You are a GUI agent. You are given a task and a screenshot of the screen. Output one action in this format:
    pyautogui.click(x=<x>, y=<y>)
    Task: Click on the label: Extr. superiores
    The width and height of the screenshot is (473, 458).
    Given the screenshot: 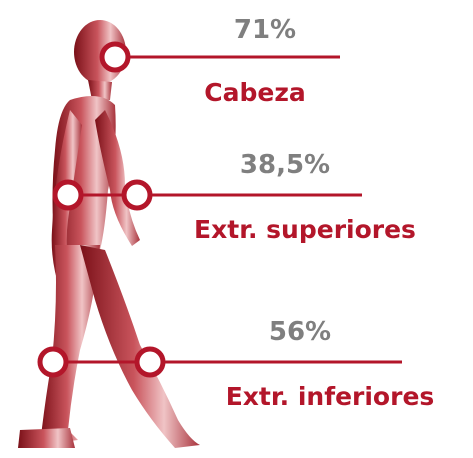 What is the action you would take?
    pyautogui.click(x=305, y=229)
    